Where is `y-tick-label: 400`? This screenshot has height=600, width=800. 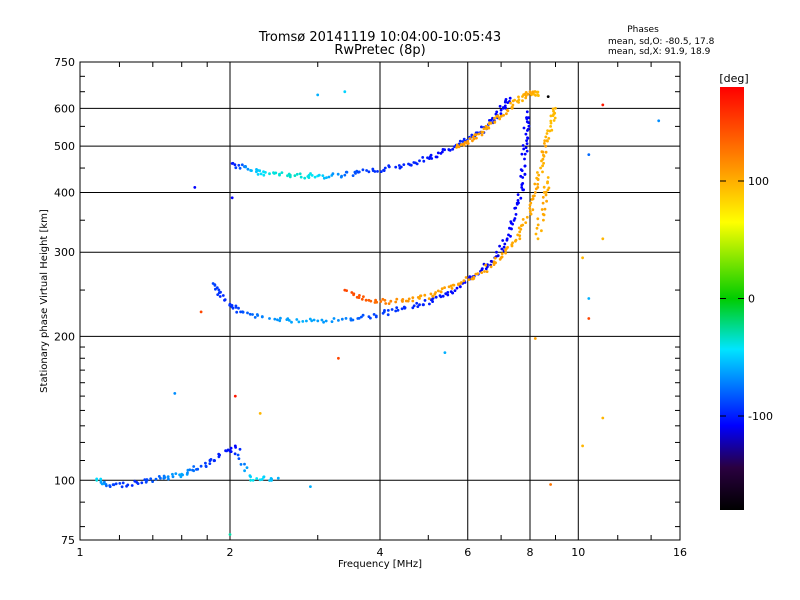
y-tick-label: 400 is located at coordinates (64, 192).